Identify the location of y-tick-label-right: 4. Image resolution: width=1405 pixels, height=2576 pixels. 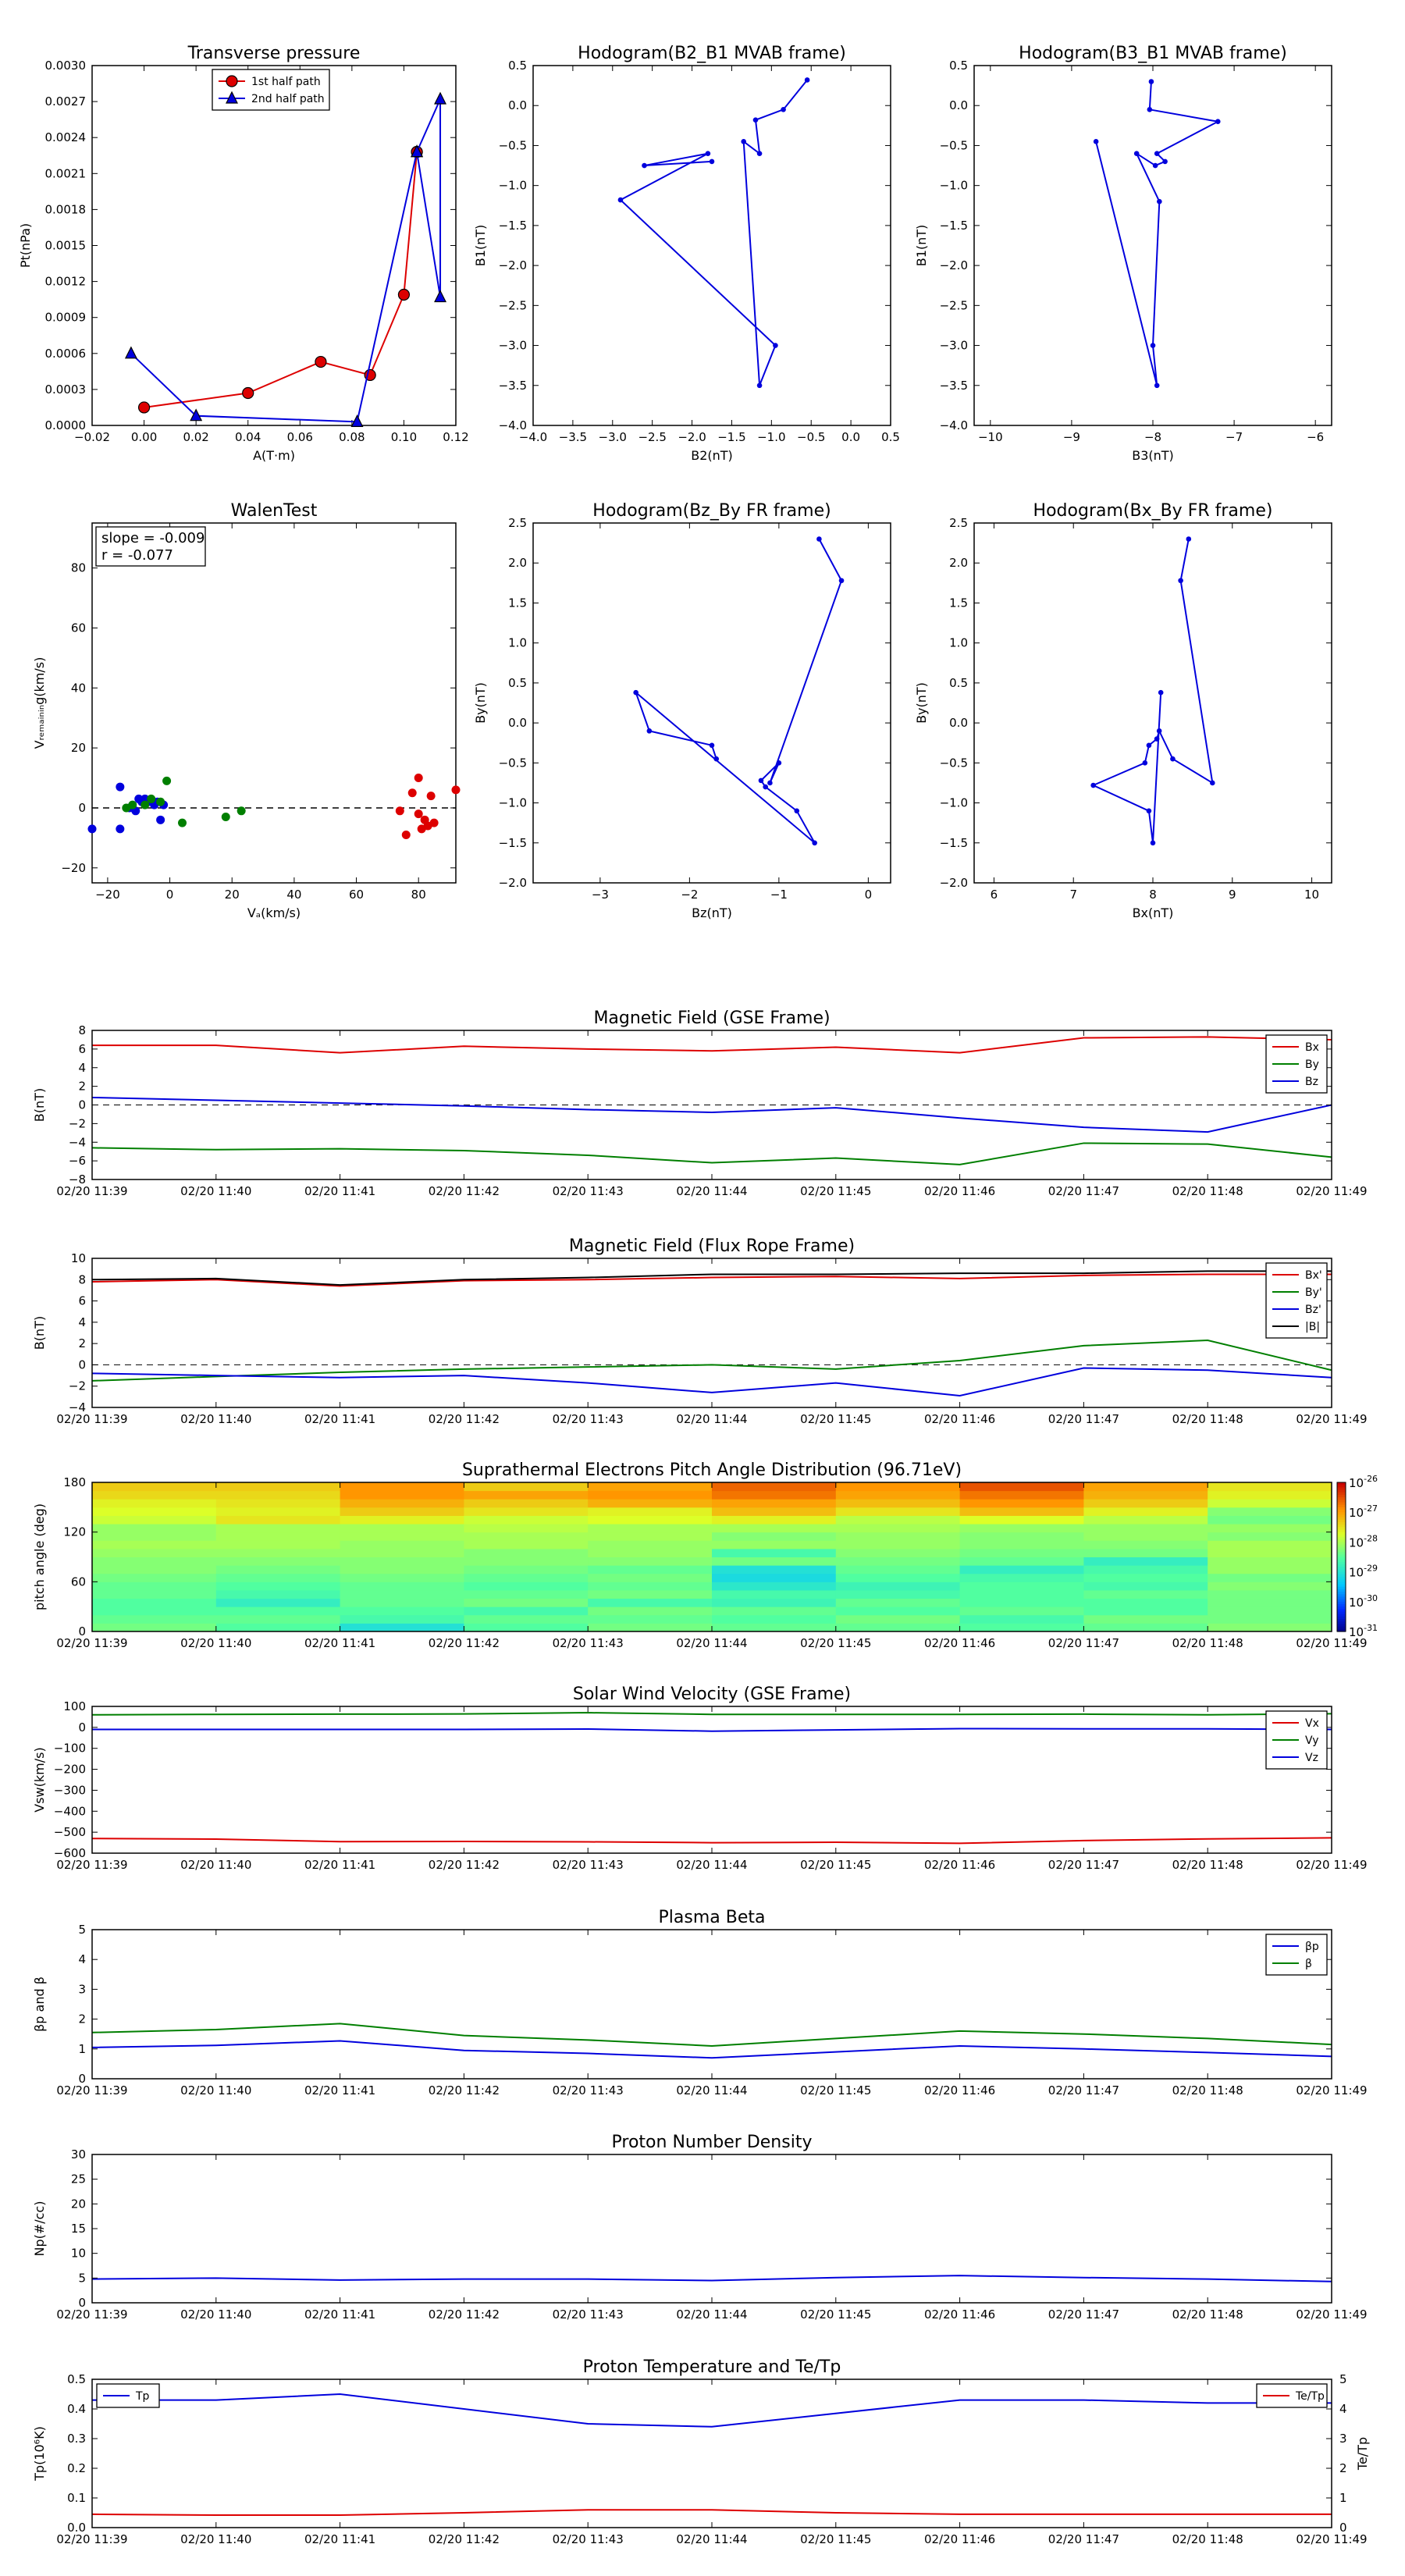
(1343, 2409).